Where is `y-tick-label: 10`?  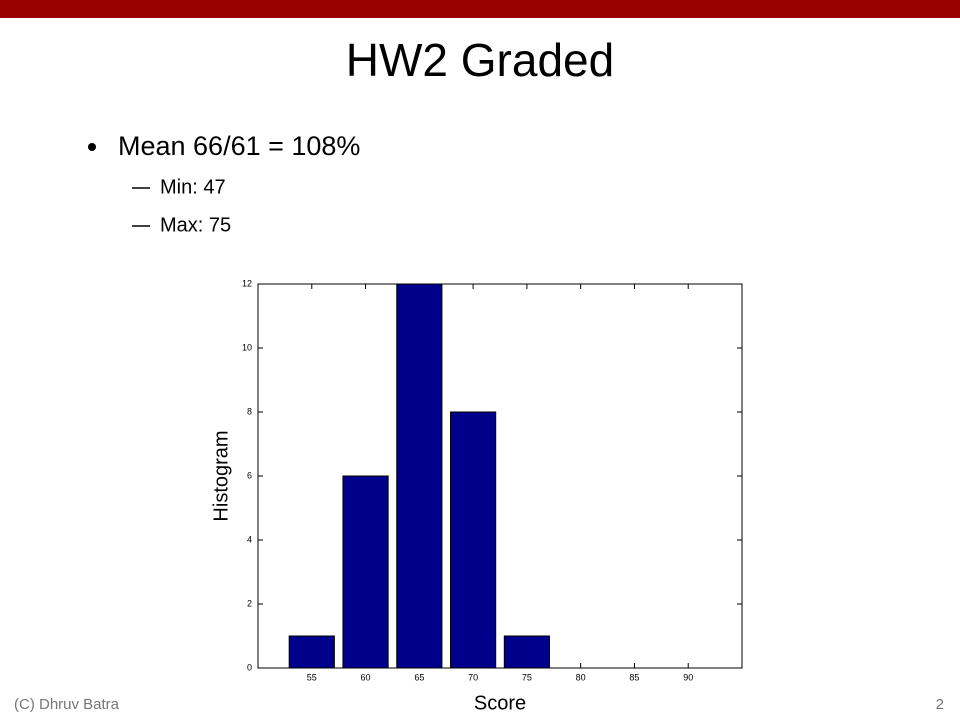
y-tick-label: 10 is located at coordinates (247, 347).